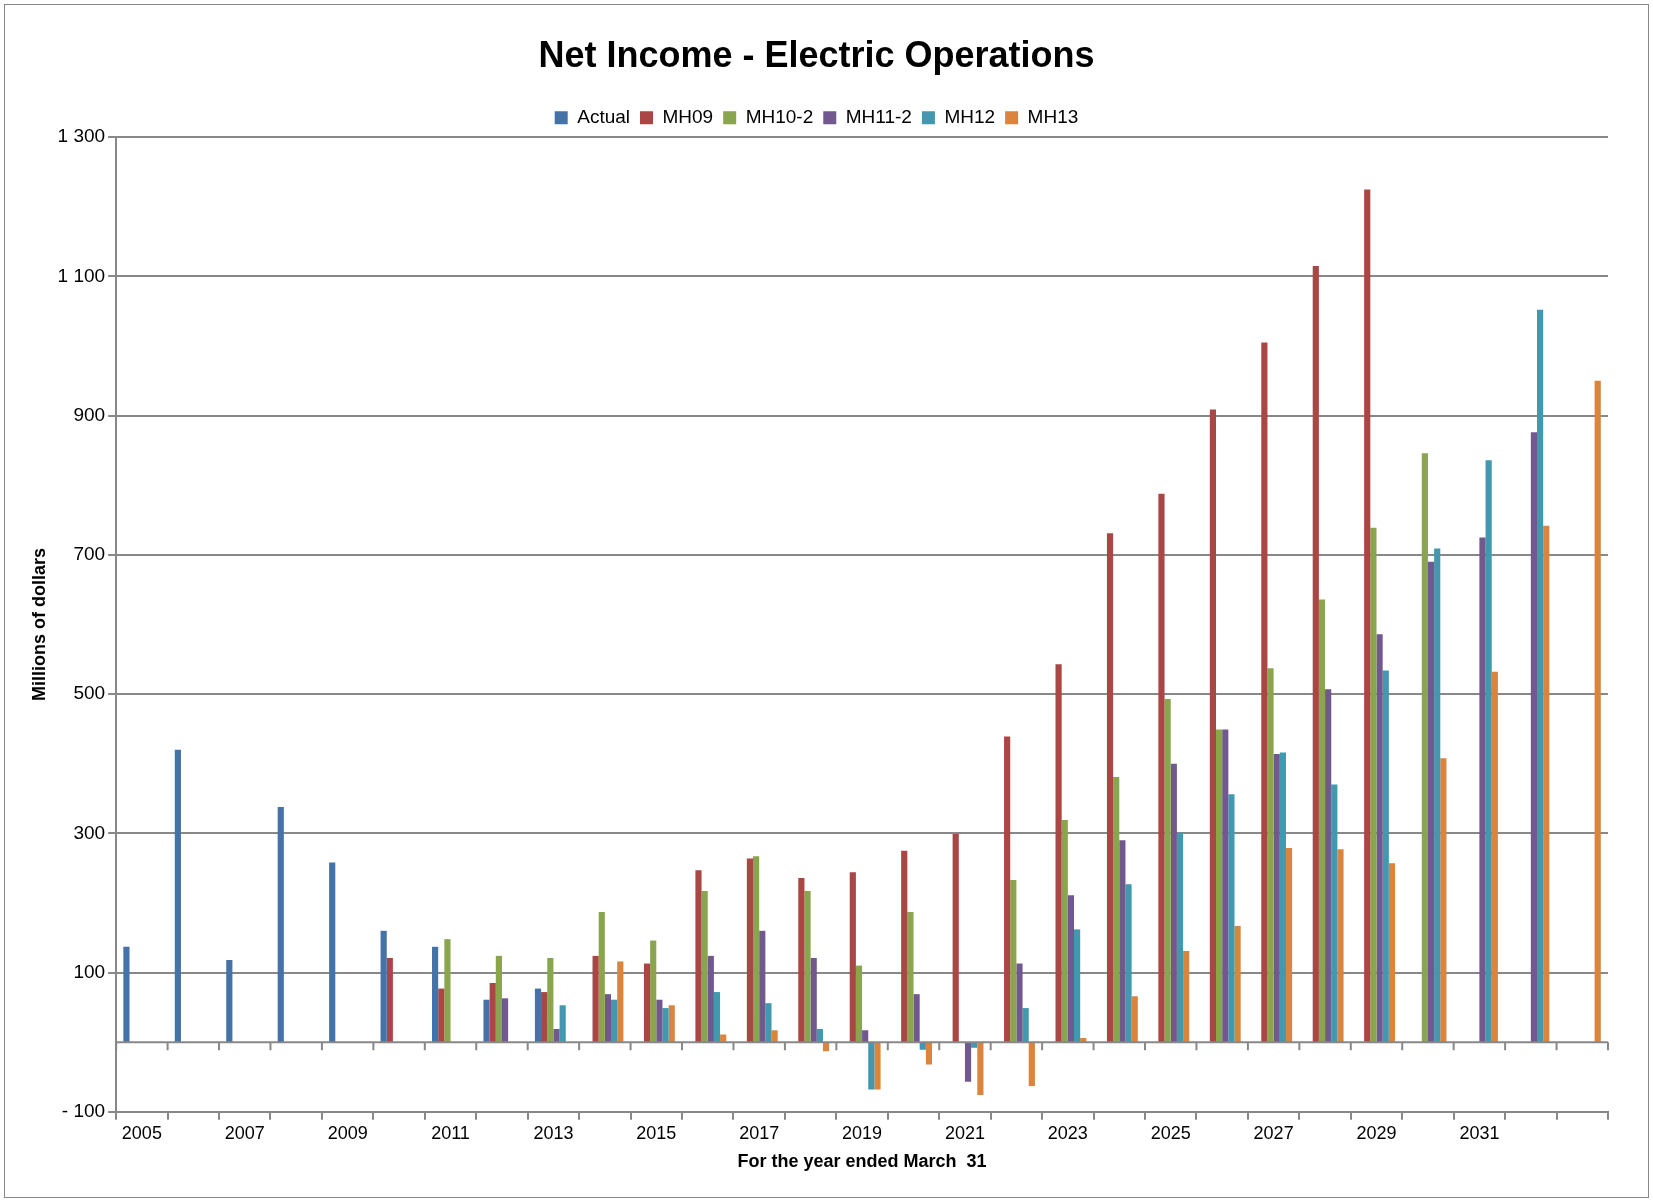  Describe the element at coordinates (81, 136) in the screenshot. I see `y-tick-label: 1 300` at that location.